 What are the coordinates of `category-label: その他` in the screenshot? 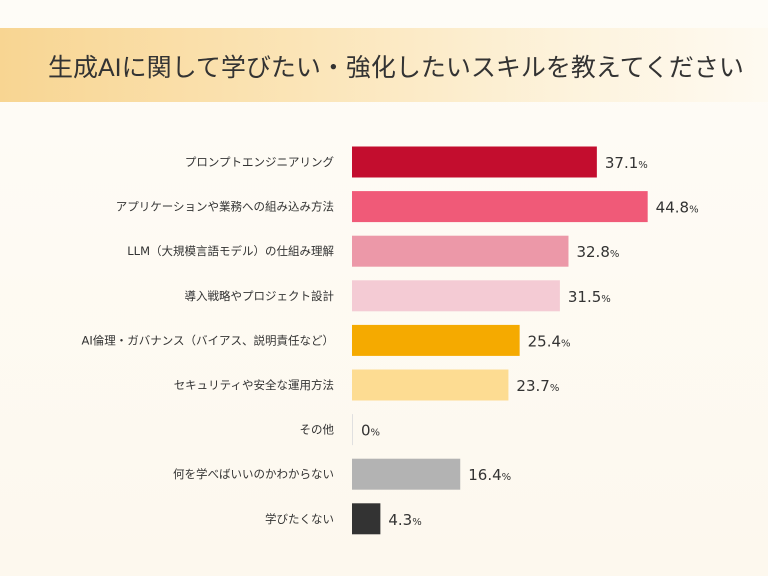 It's located at (317, 430).